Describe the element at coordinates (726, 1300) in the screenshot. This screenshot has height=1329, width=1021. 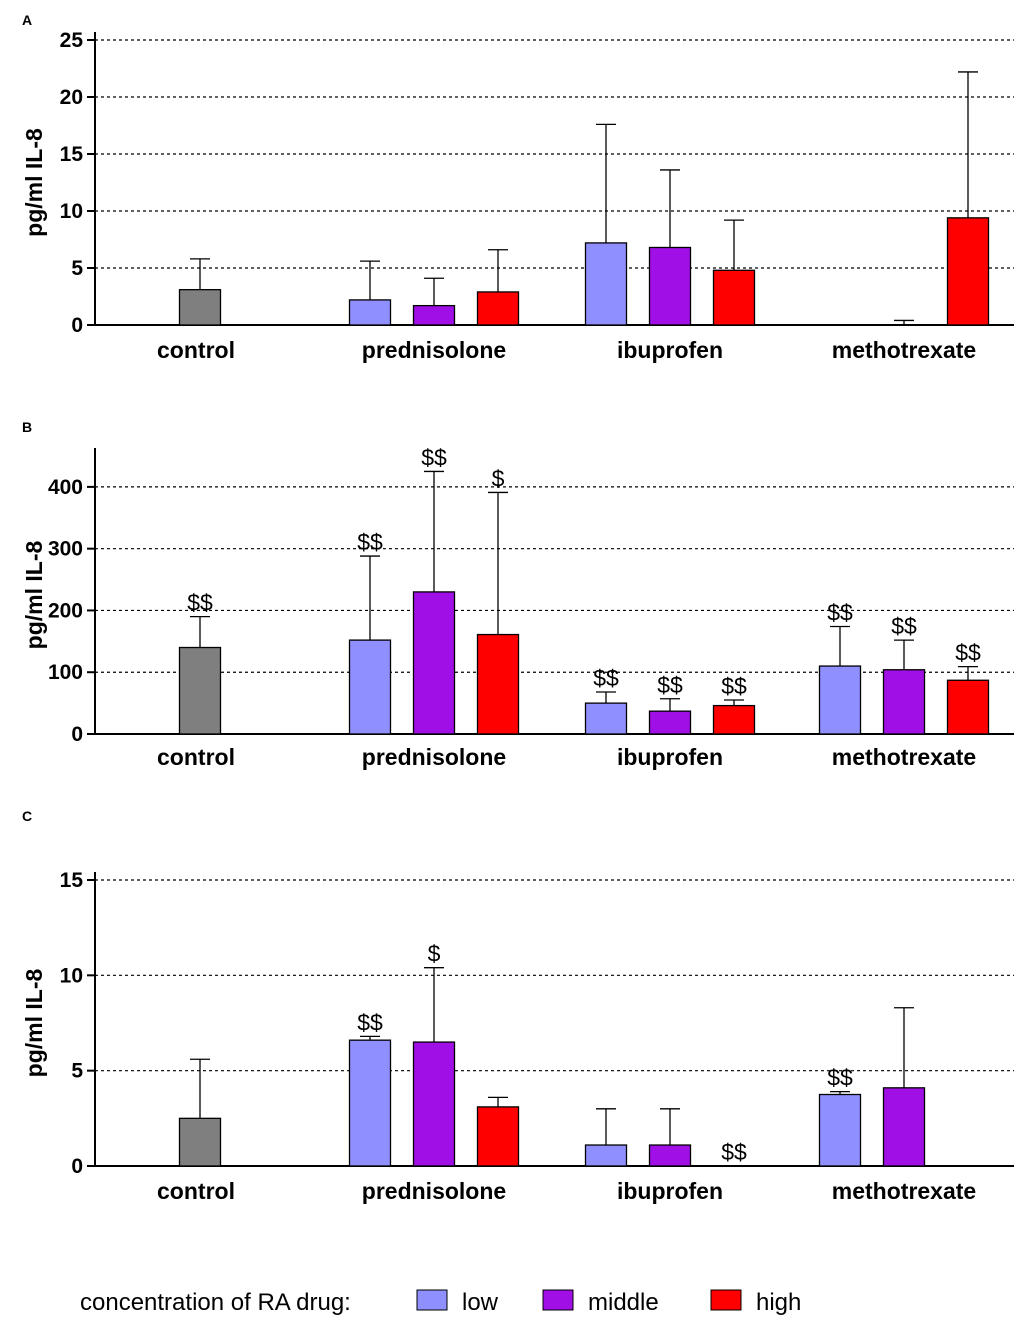
I see `legend-swatch-high` at that location.